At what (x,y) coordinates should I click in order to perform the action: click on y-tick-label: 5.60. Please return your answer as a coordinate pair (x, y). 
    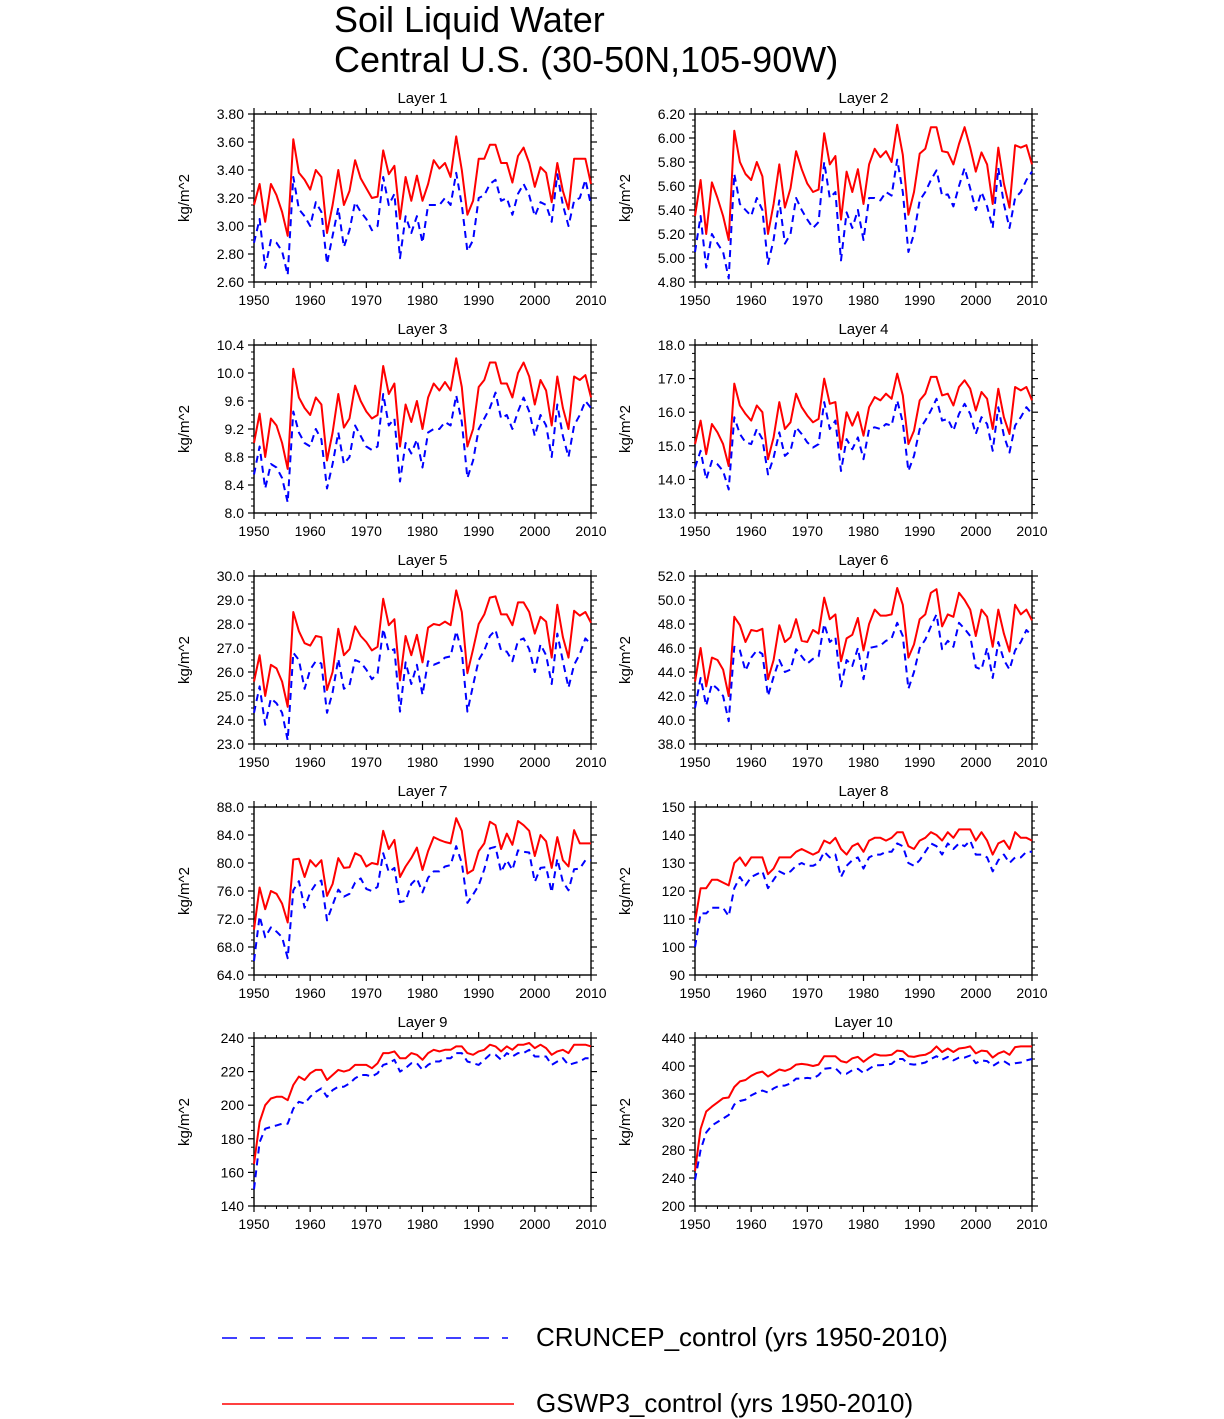
    Looking at the image, I should click on (671, 186).